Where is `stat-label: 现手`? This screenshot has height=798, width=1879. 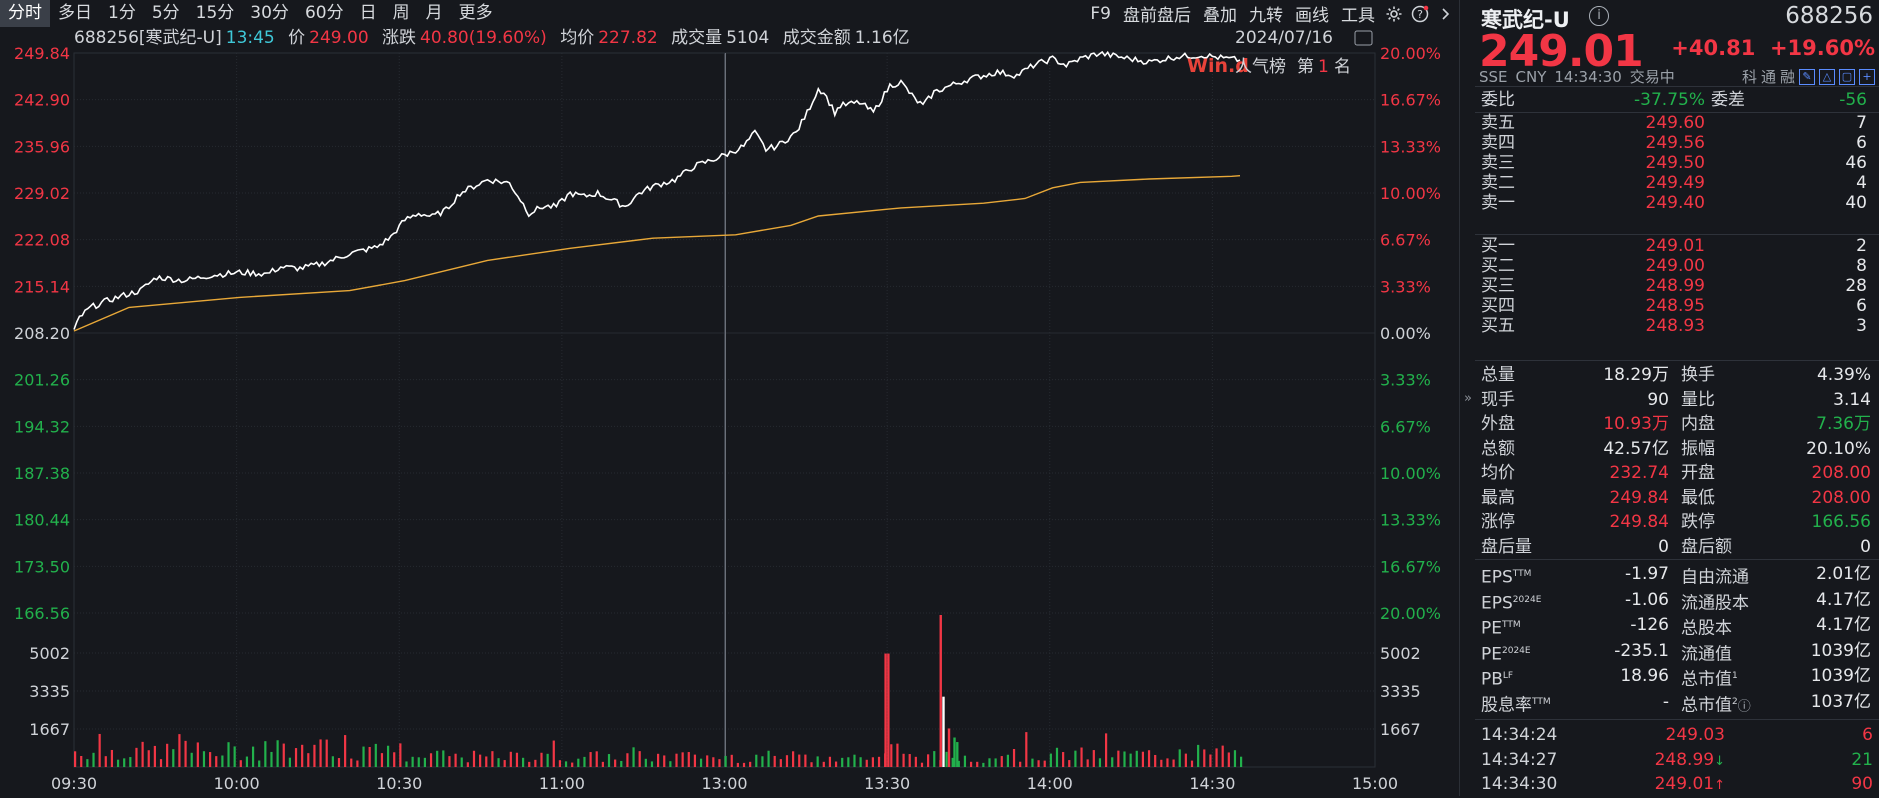 stat-label: 现手 is located at coordinates (1498, 399).